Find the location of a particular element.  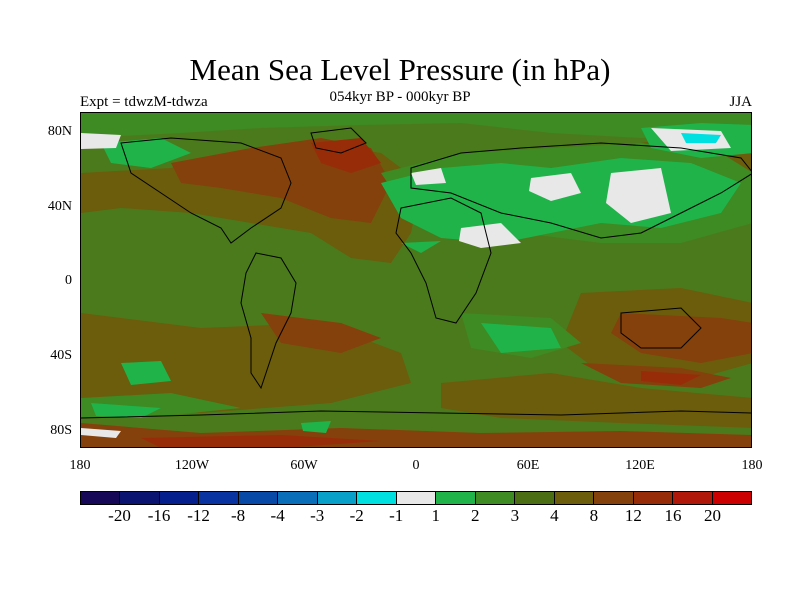

colorbar is located at coordinates (416, 498).